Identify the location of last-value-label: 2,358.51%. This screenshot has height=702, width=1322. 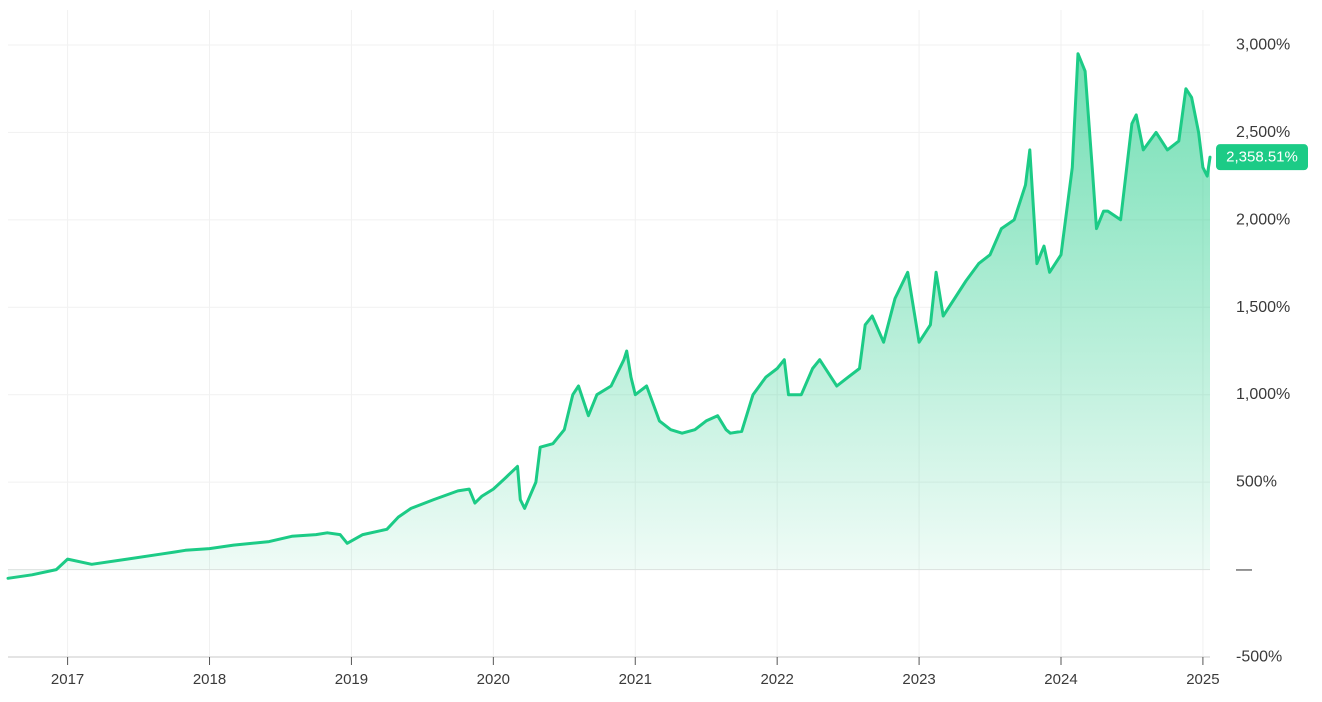
(1262, 157).